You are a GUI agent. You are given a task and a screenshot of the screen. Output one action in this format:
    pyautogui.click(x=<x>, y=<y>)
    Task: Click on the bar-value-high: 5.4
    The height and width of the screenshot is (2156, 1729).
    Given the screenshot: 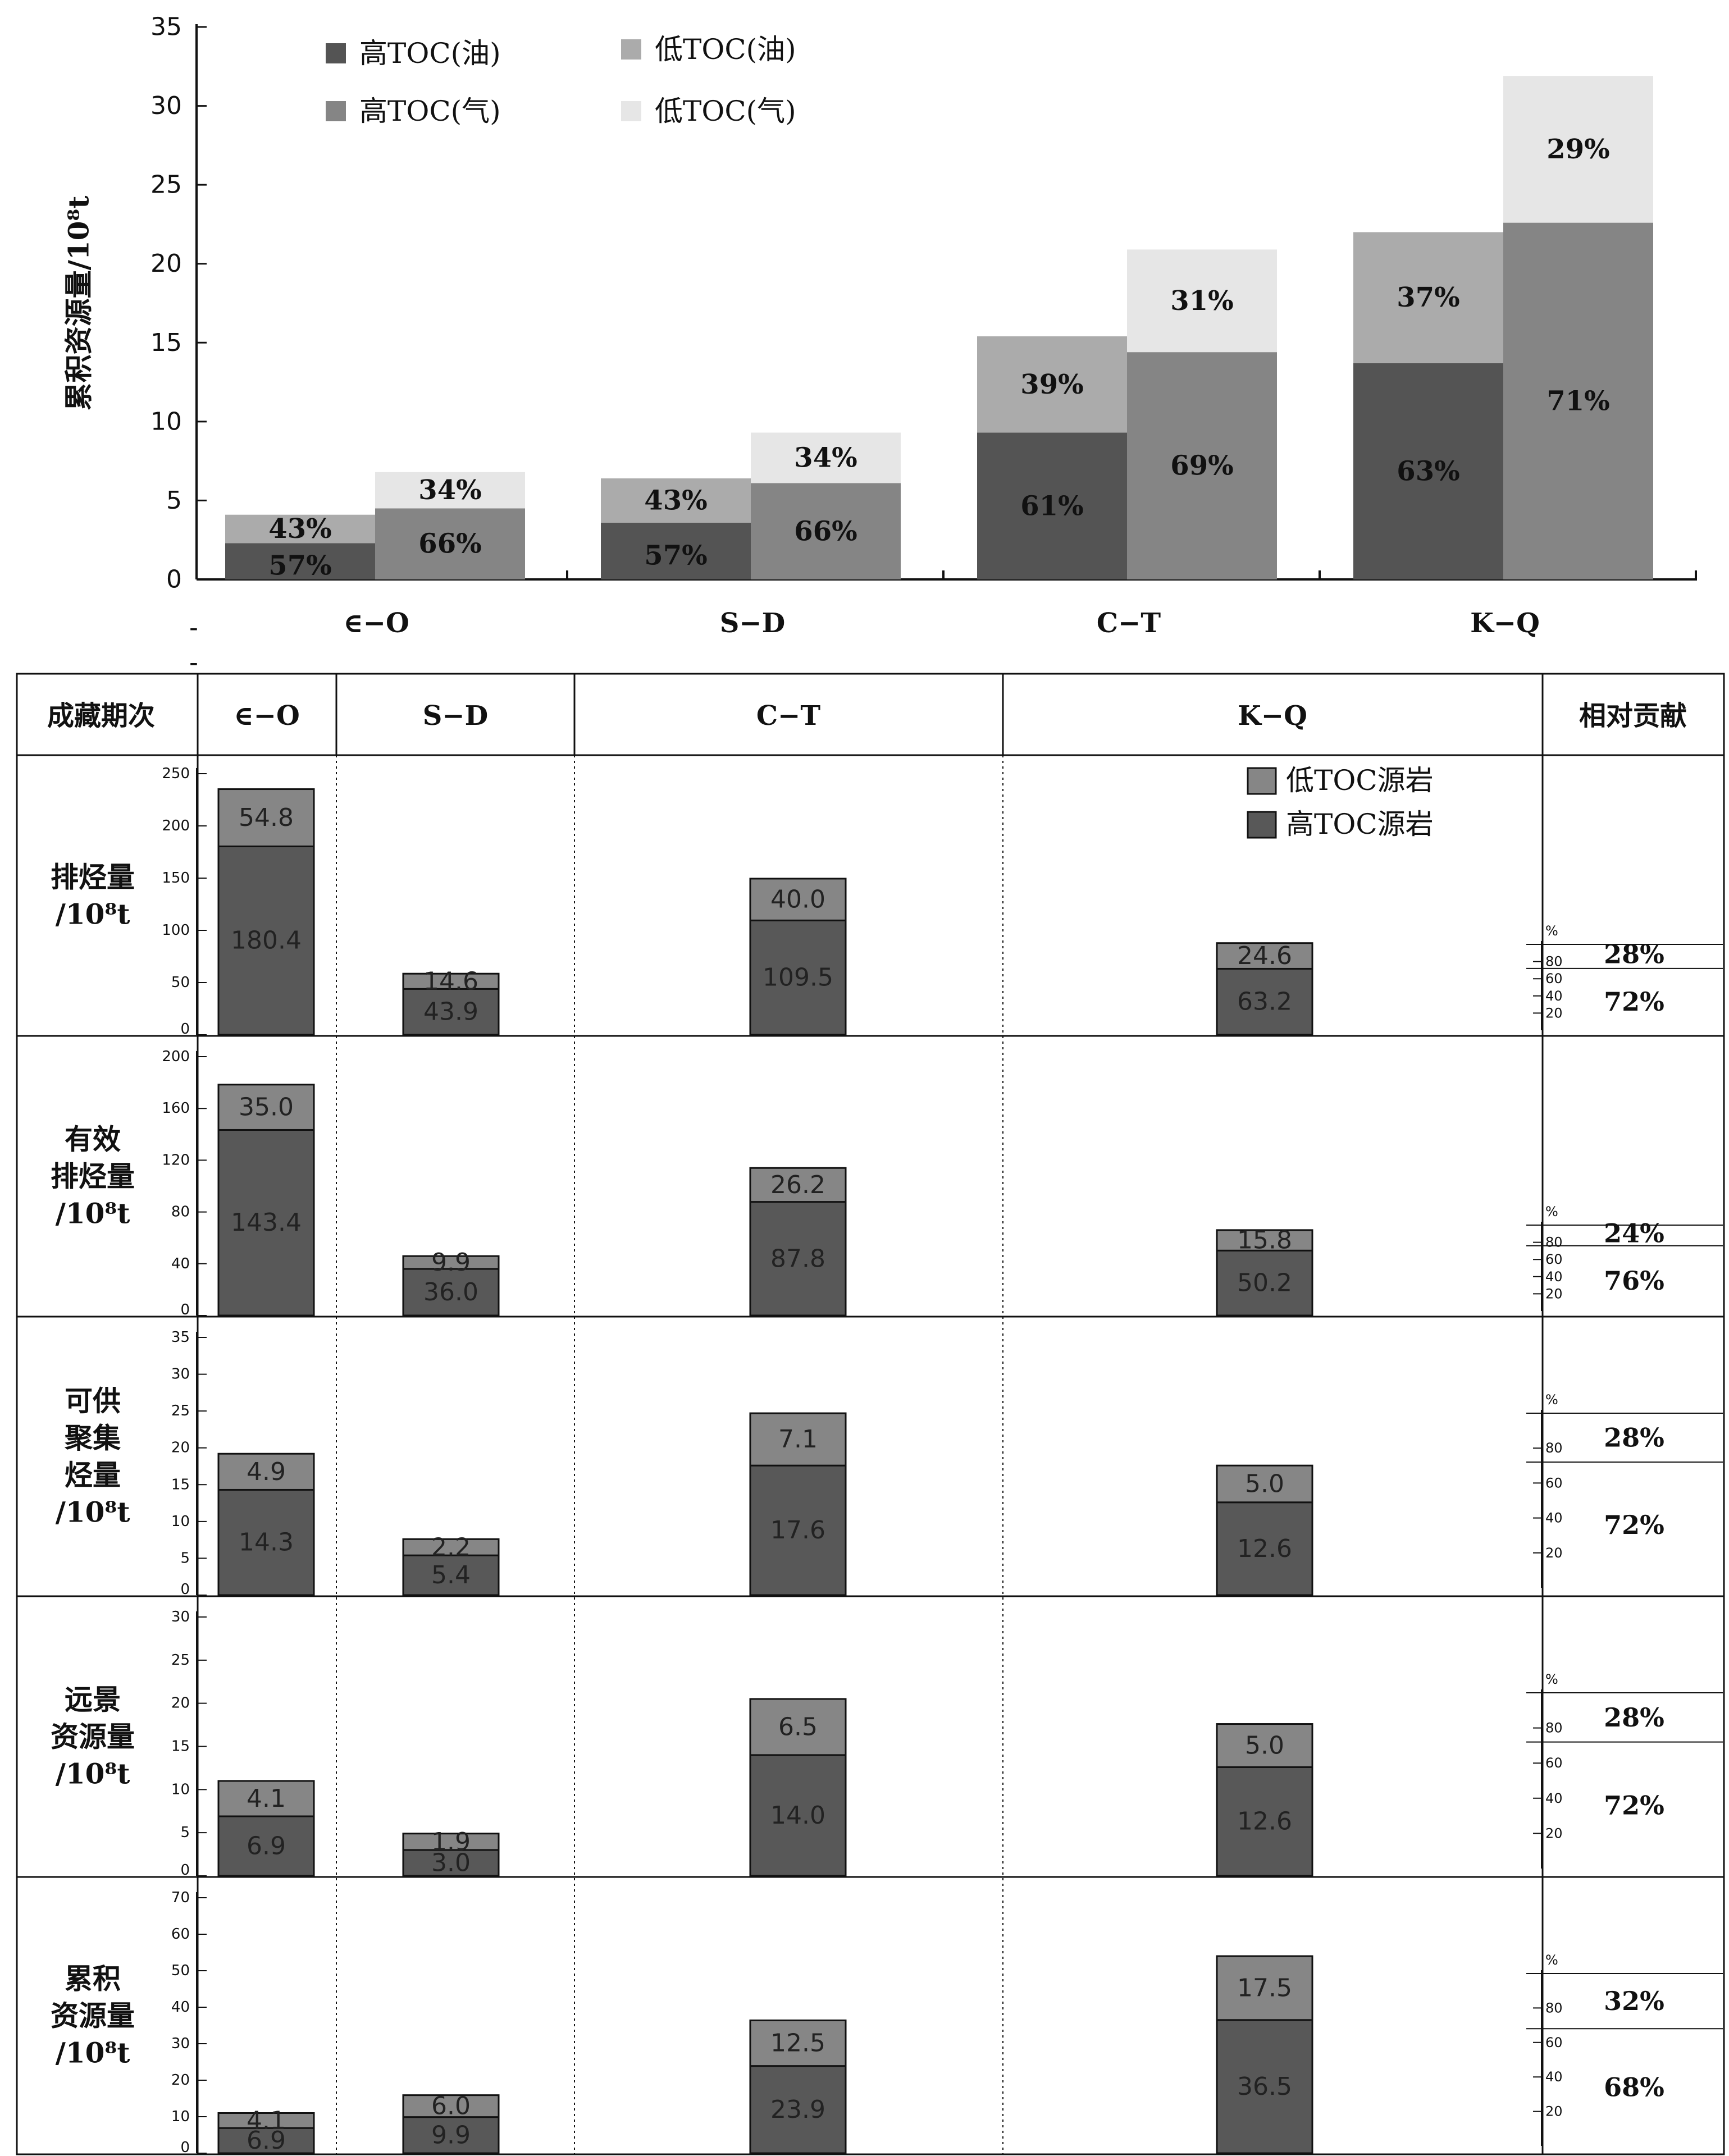 What is the action you would take?
    pyautogui.click(x=451, y=1575)
    